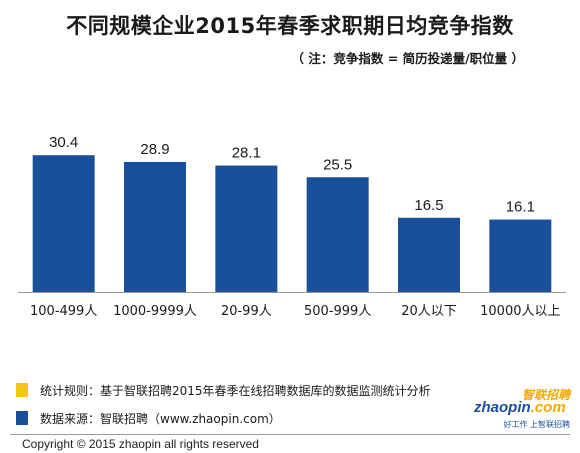 This screenshot has height=453, width=580. What do you see at coordinates (154, 149) in the screenshot?
I see `value-label-1: 28.9` at bounding box center [154, 149].